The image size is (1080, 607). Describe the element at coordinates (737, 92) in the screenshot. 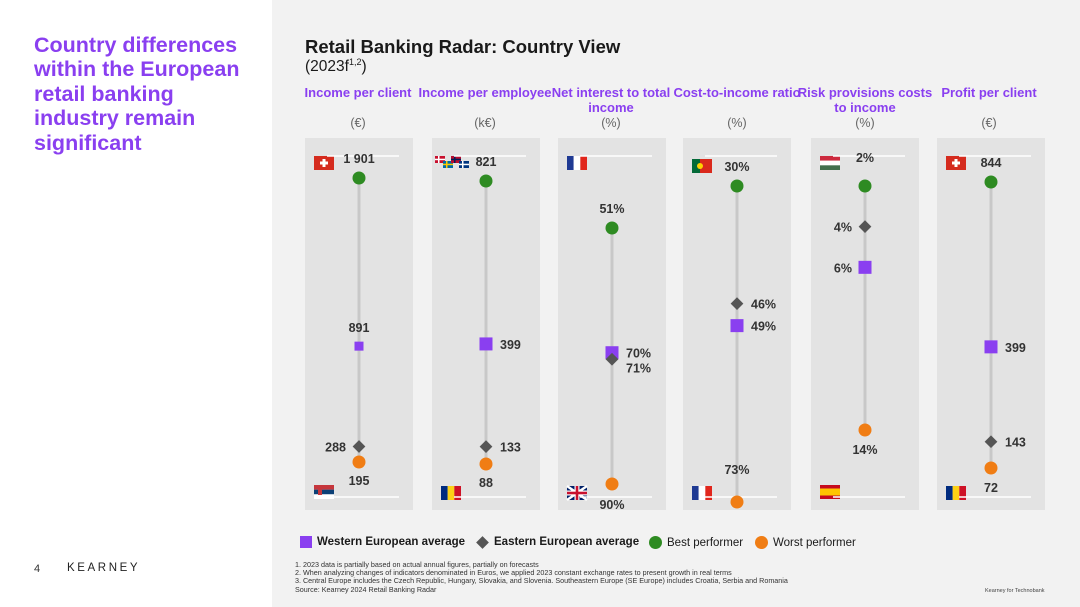

I see `column-header-cost-to-income: Cost-to-income ratio` at that location.